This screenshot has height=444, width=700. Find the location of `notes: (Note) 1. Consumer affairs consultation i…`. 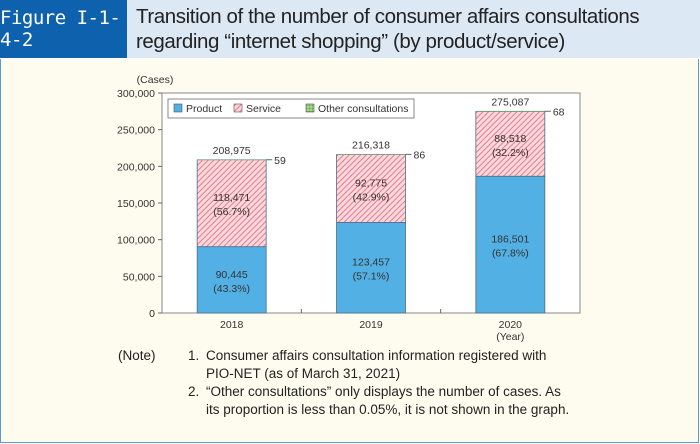

notes: (Note) 1. Consumer affairs consultation i… is located at coordinates (343, 383).